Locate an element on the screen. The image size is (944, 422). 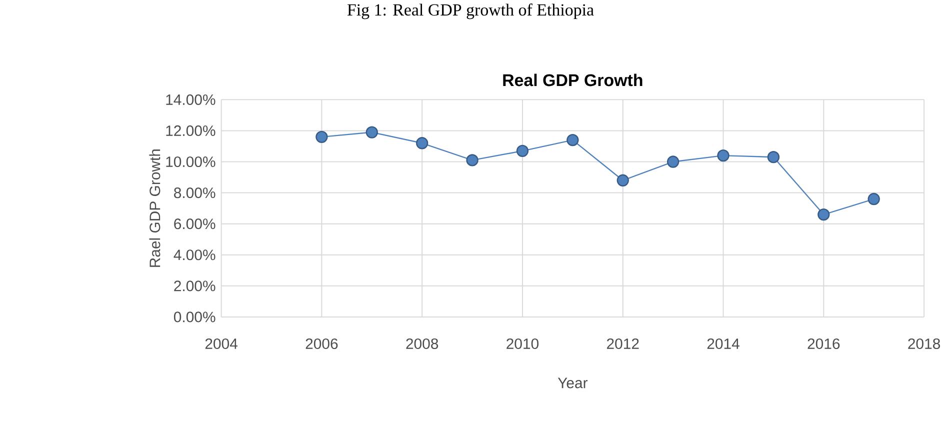
x-tick-label: 2016 is located at coordinates (824, 344).